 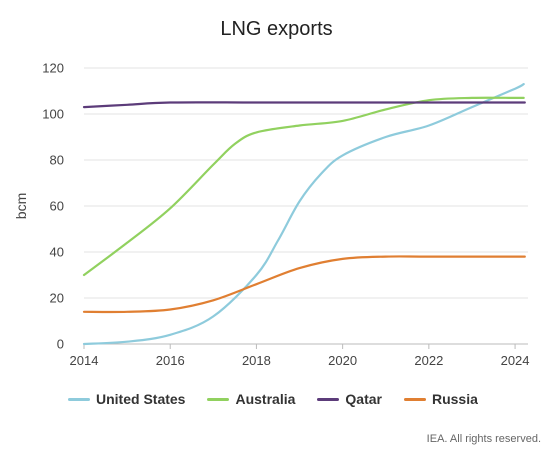 What do you see at coordinates (304, 105) in the screenshot?
I see `series-line-qatar` at bounding box center [304, 105].